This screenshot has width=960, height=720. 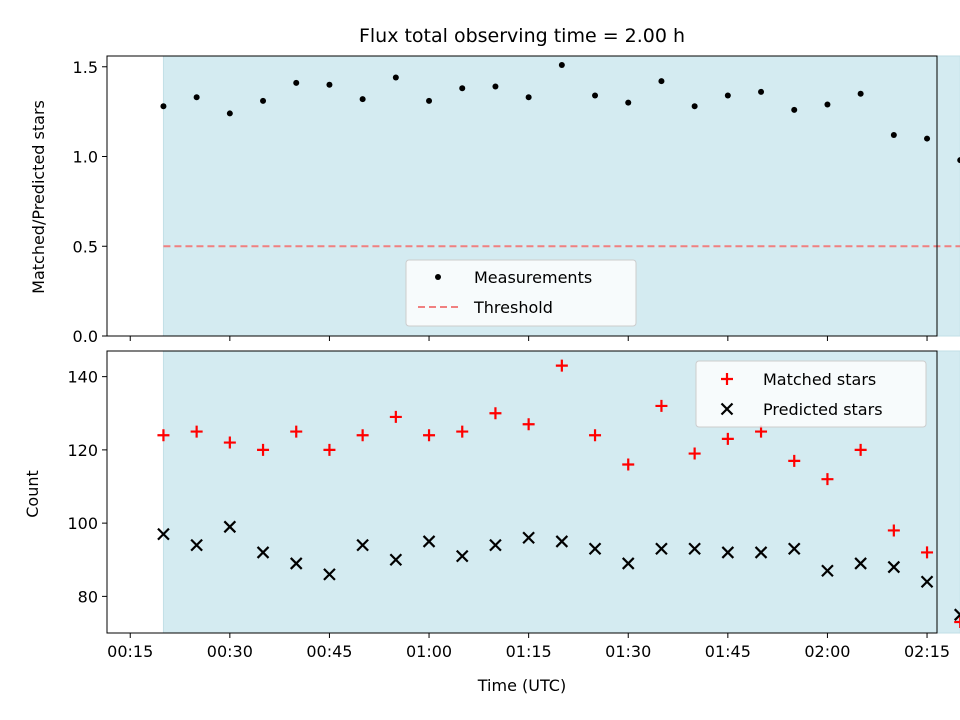 I want to click on y-tick-label: 120, so click(x=82, y=450).